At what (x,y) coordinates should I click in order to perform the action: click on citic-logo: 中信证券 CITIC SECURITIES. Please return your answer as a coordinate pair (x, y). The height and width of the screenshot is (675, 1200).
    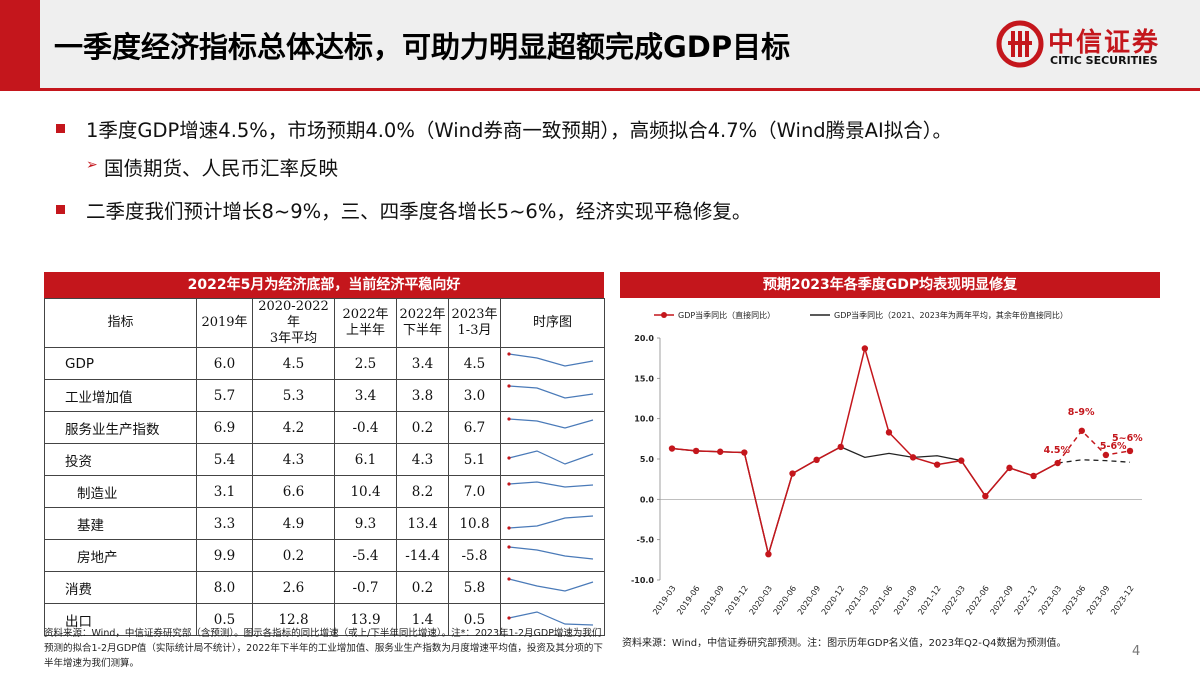
    Looking at the image, I should click on (1084, 48).